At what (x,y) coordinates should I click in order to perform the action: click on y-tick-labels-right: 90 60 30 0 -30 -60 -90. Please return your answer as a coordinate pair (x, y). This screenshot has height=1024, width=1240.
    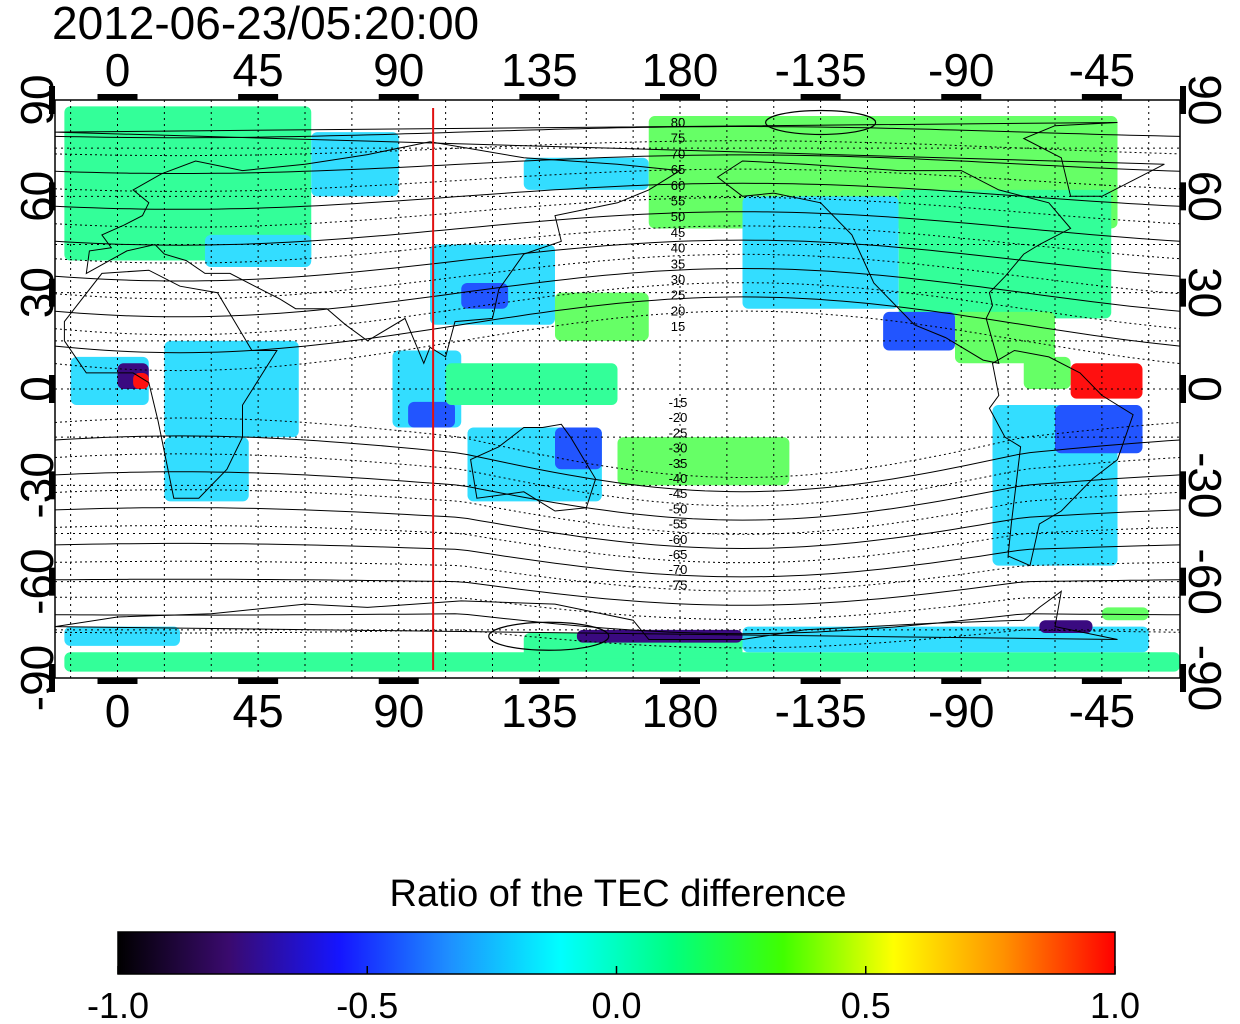
    Looking at the image, I should click on (1205, 392).